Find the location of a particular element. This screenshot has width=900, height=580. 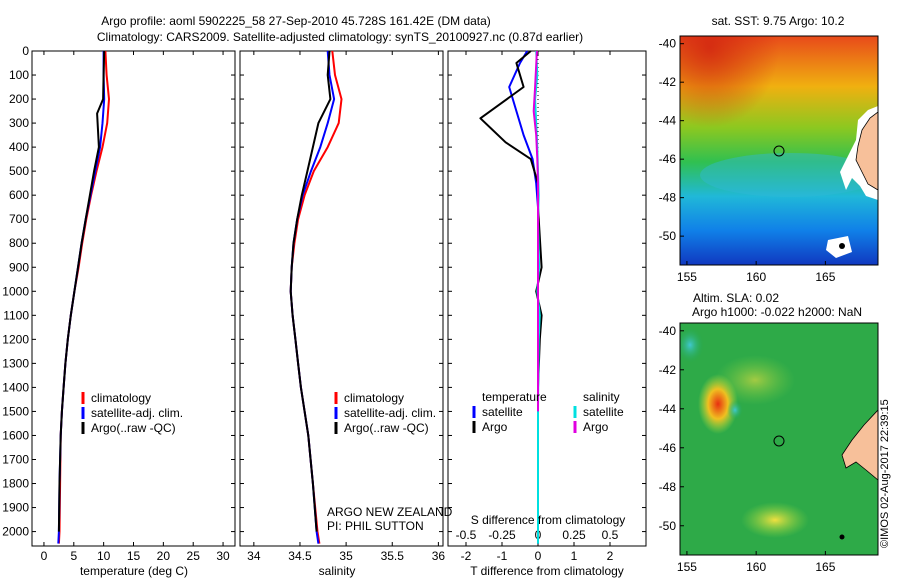

x-tick-label: 30 is located at coordinates (223, 556).